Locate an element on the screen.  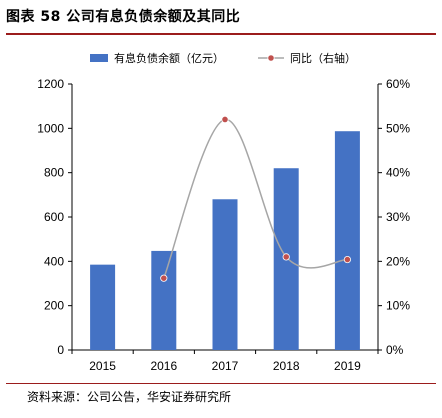
y2-tick-label: 60% is located at coordinates (398, 84).